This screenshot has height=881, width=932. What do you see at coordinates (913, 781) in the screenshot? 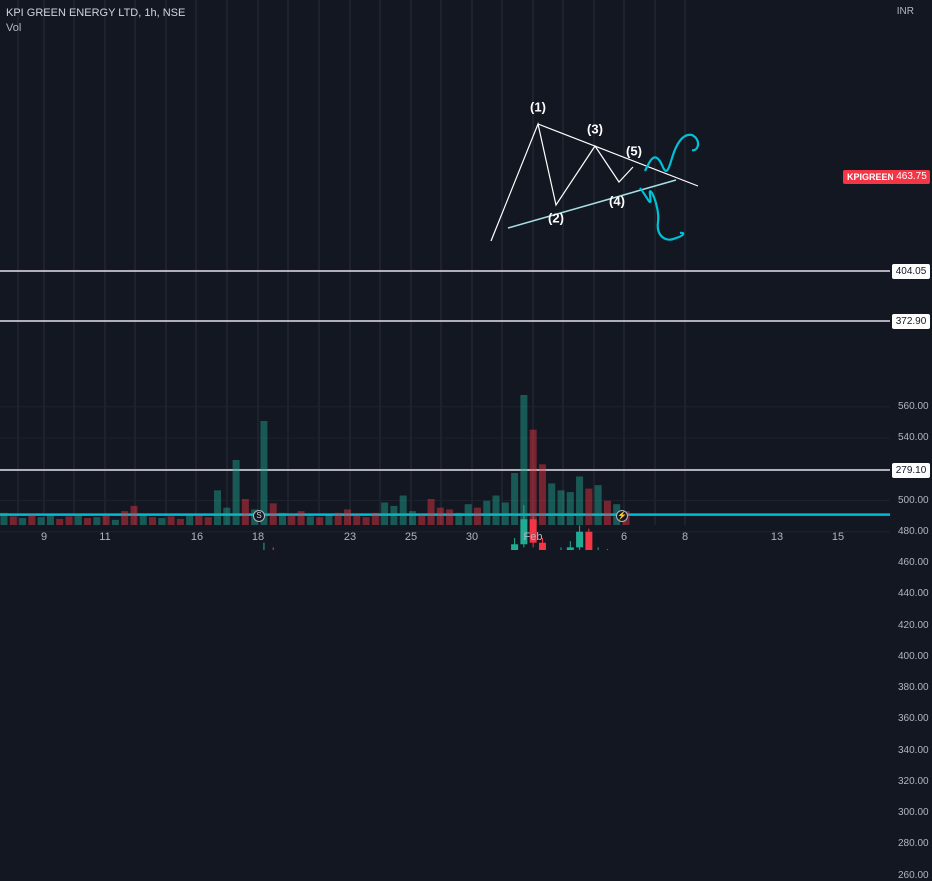
I see `price-tick-label: 320.00` at bounding box center [913, 781].